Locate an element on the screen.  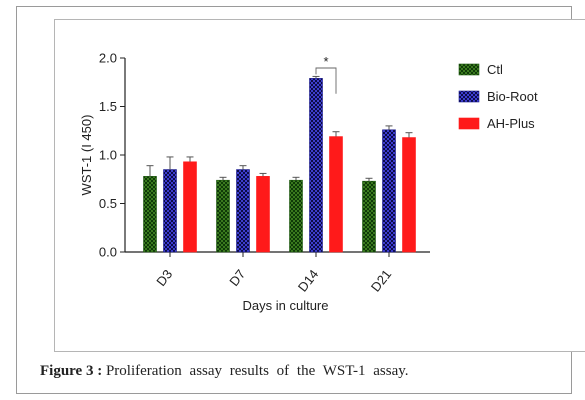
bar-ctl-d3 is located at coordinates (150, 214).